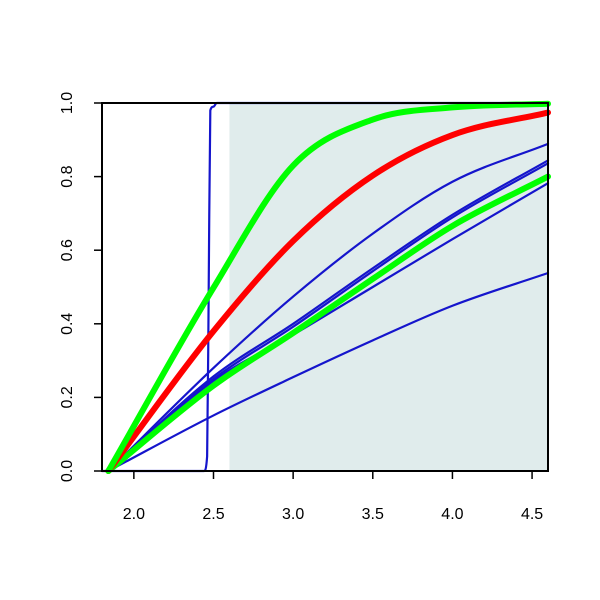 The image size is (600, 600). What do you see at coordinates (373, 514) in the screenshot?
I see `x-tick-label: 3.5` at bounding box center [373, 514].